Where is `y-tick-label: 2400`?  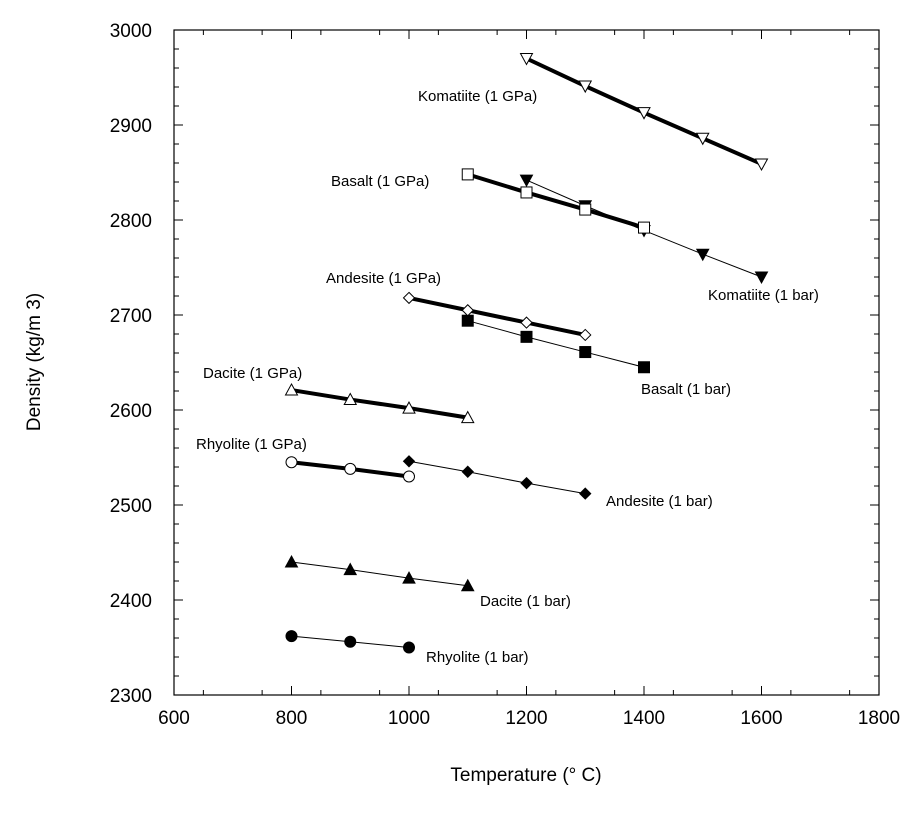
y-tick-label: 2400 is located at coordinates (131, 601).